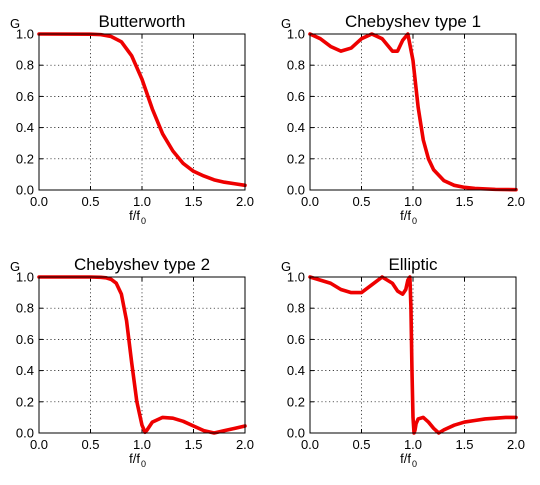  I want to click on chart-title: Butterworth, so click(142, 21).